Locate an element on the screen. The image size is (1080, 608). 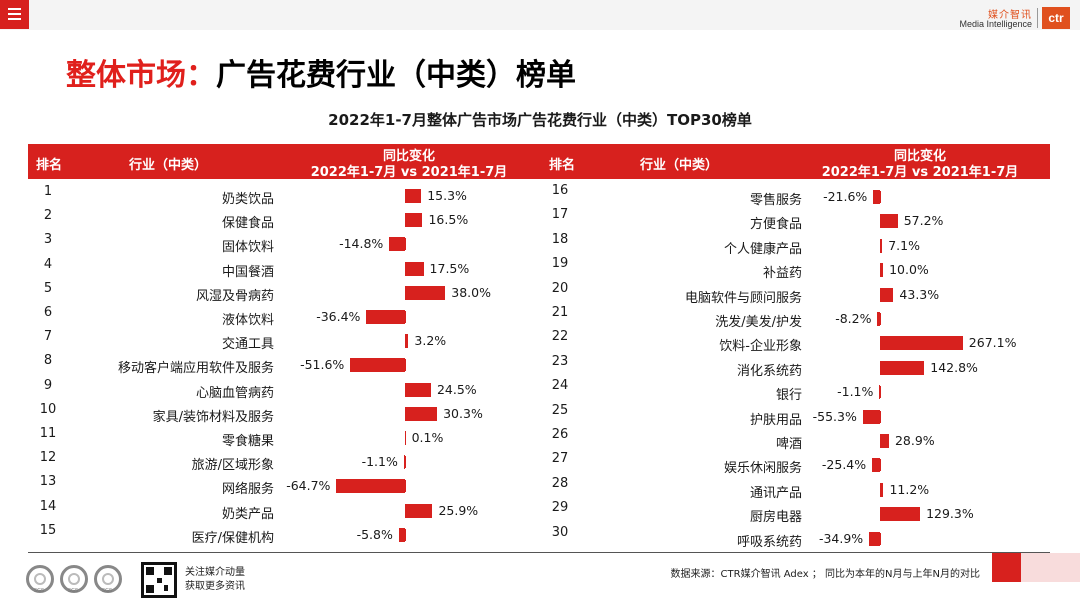
industry-name: 厨房电器 is located at coordinates (775, 518).